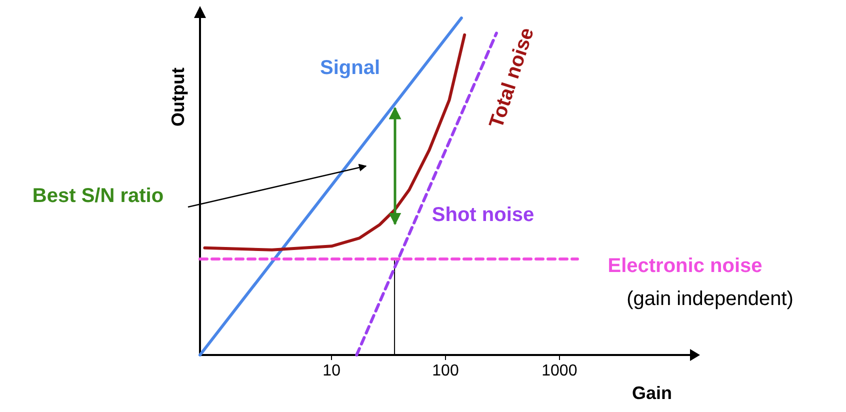  What do you see at coordinates (512, 78) in the screenshot?
I see `text: Total noise` at bounding box center [512, 78].